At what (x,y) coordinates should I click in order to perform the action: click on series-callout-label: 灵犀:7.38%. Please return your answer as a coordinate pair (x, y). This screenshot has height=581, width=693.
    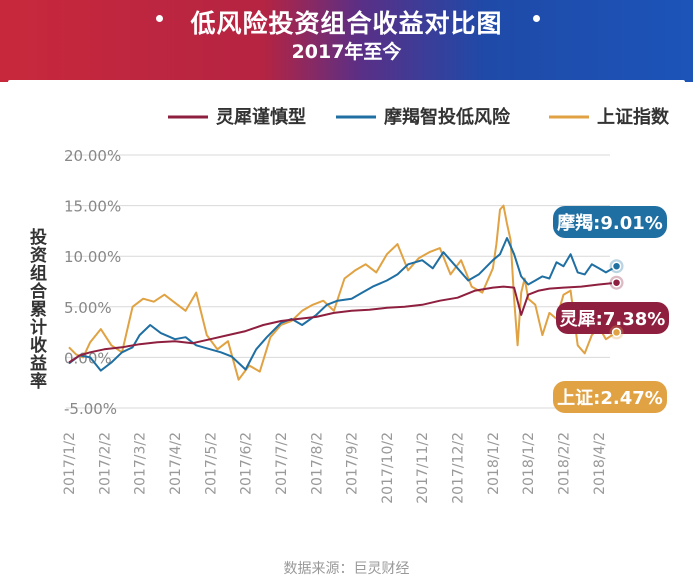
    Looking at the image, I should click on (613, 319).